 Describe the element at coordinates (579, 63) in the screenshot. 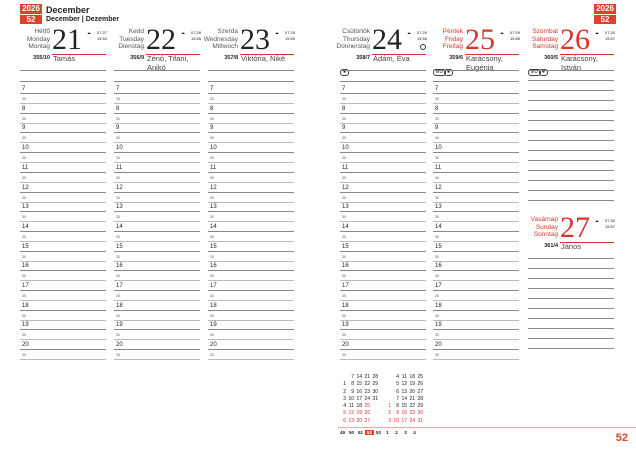

I see `namedays: Karácsony, István` at that location.